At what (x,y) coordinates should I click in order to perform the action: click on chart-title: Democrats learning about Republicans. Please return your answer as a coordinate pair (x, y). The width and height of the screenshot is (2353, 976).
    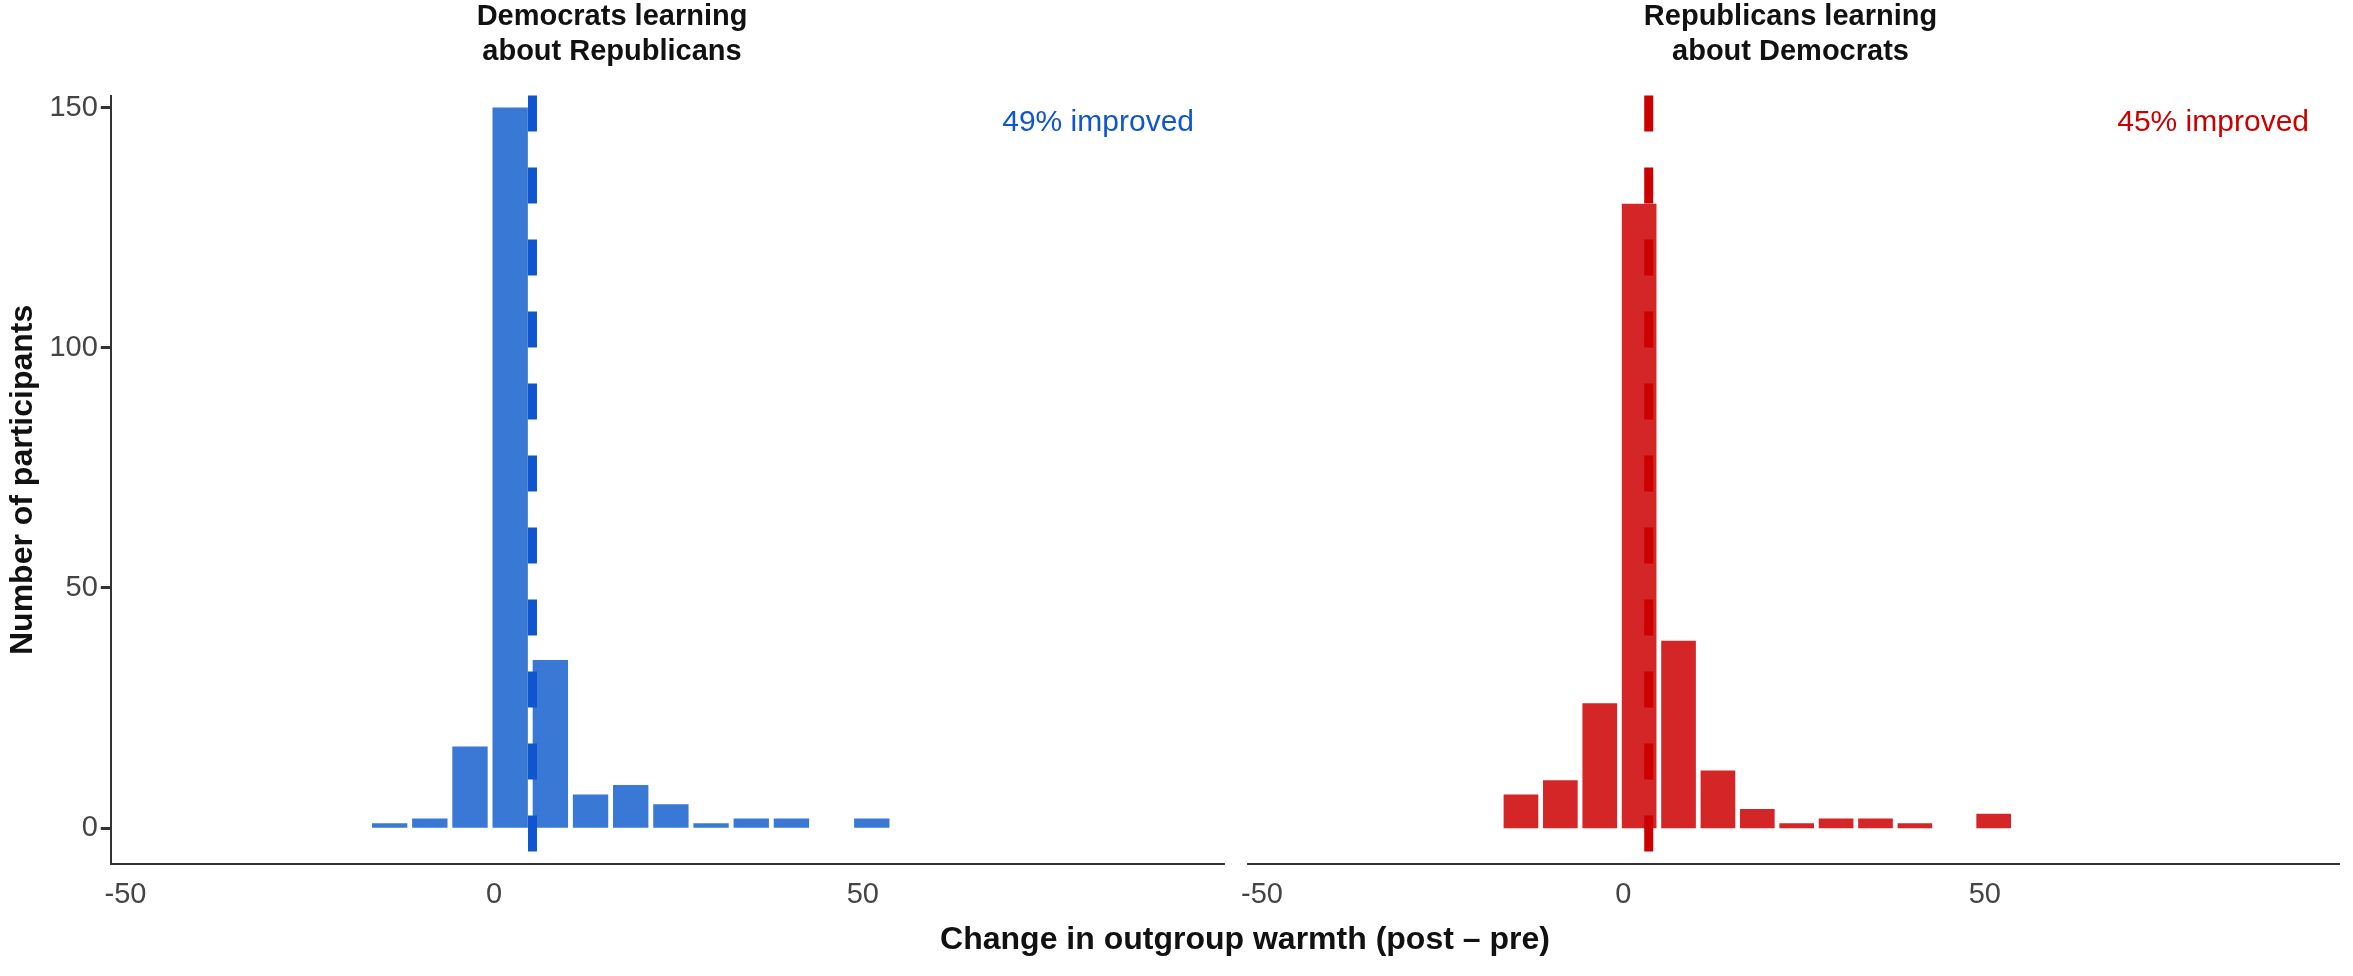
    Looking at the image, I should click on (612, 33).